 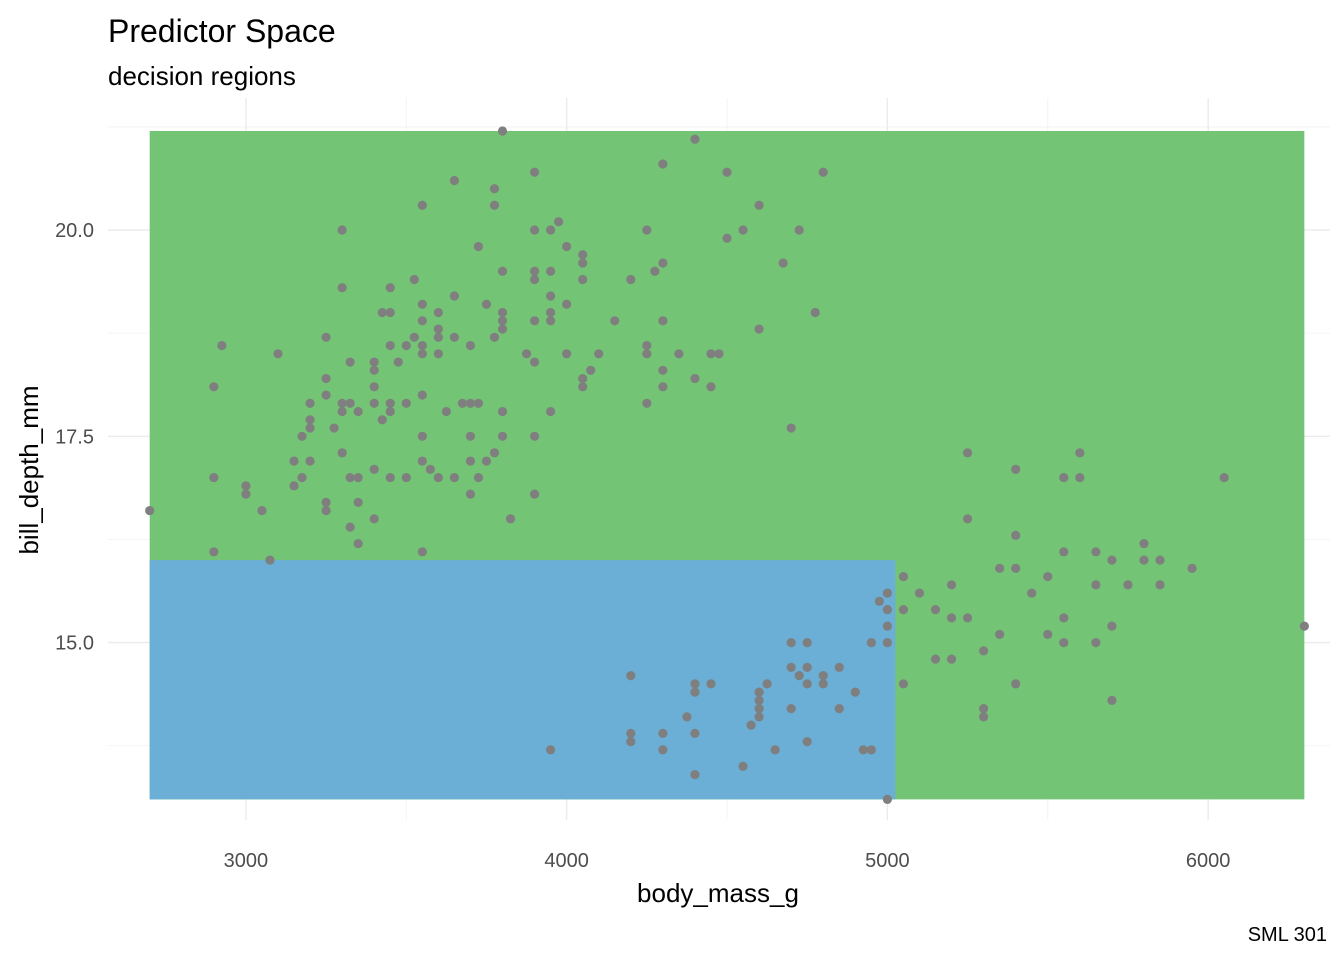 What do you see at coordinates (222, 31) in the screenshot?
I see `chart-title: Predictor Space` at bounding box center [222, 31].